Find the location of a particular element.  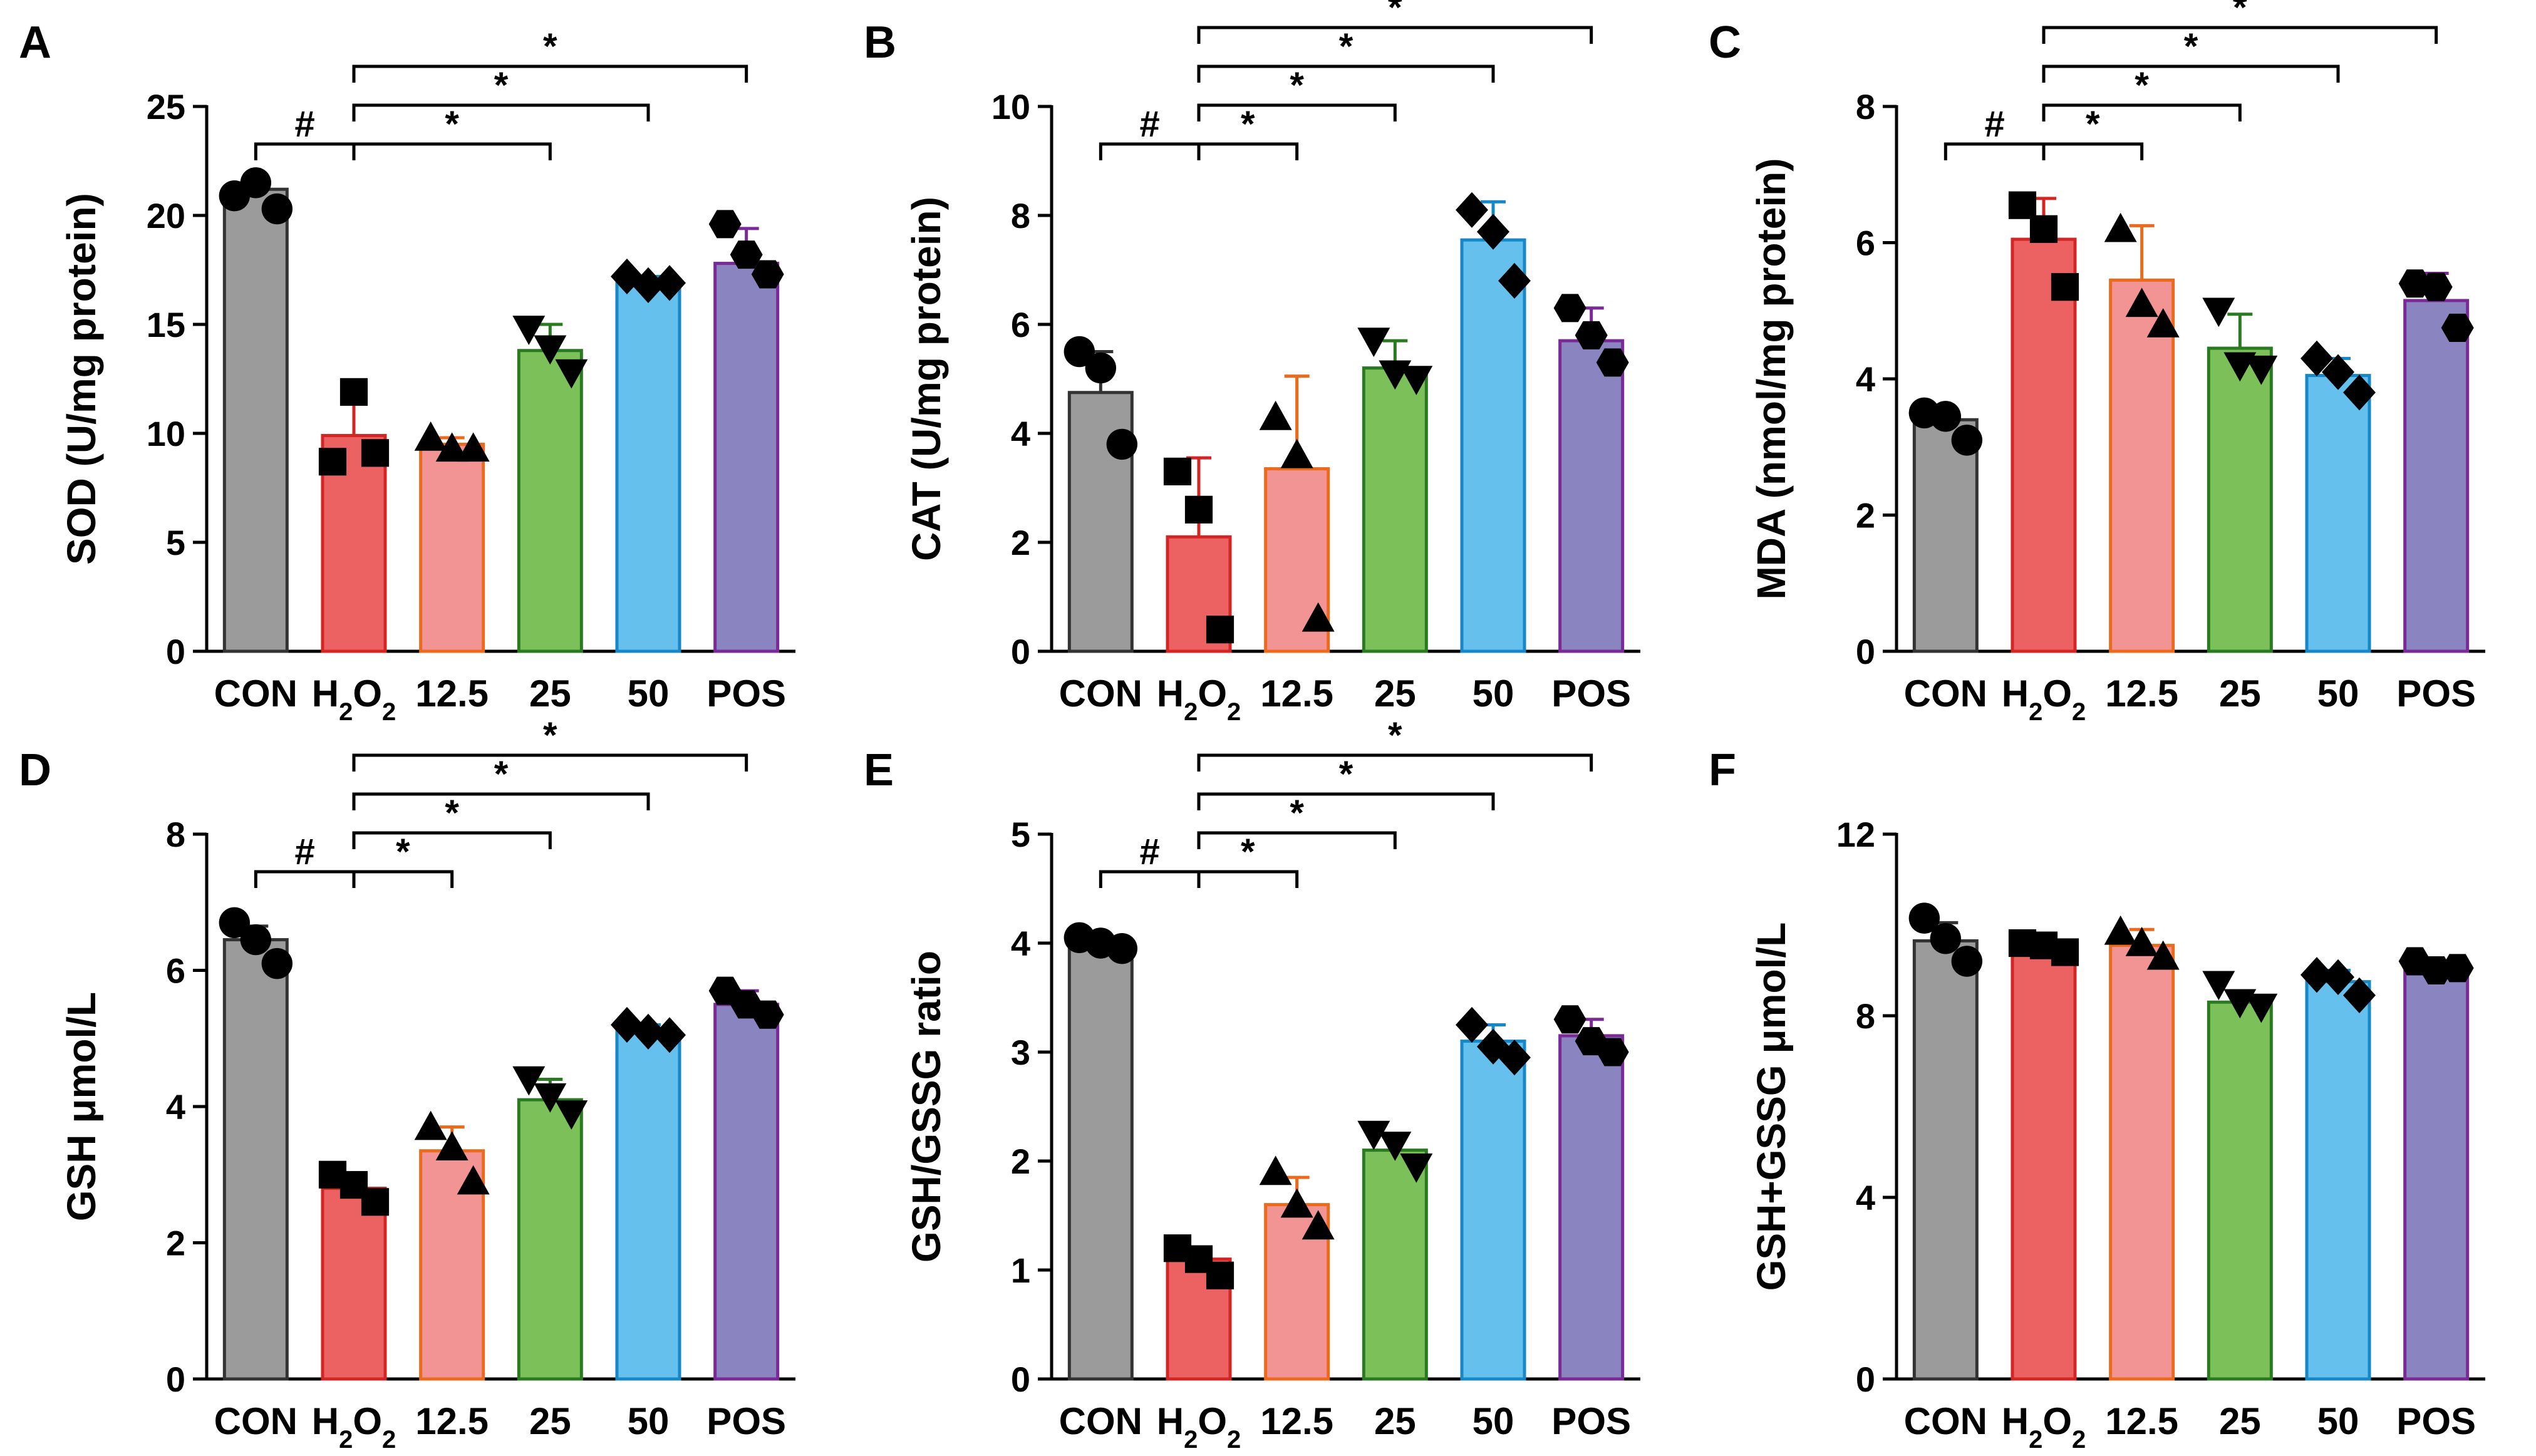

panel-label: F is located at coordinates (1722, 770).